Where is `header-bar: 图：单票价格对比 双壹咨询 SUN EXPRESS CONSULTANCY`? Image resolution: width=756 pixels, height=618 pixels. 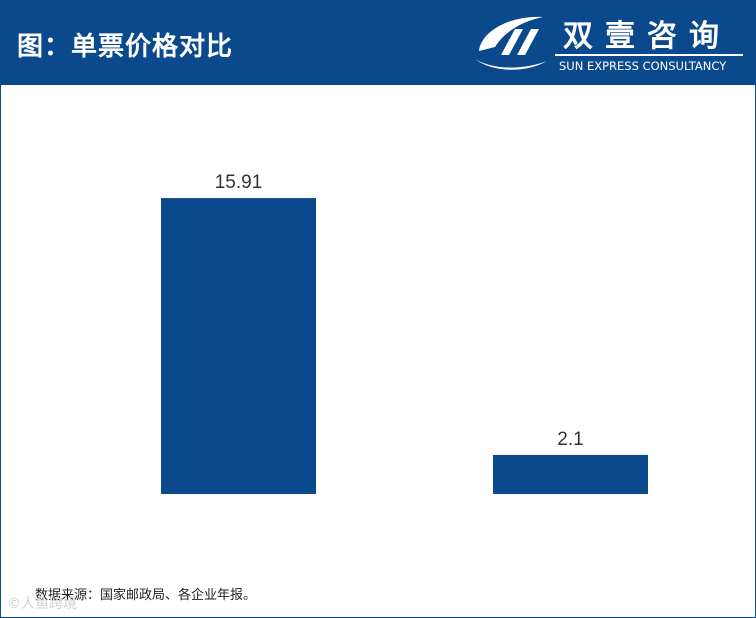 header-bar: 图：单票价格对比 双壹咨询 SUN EXPRESS CONSULTANCY is located at coordinates (378, 43).